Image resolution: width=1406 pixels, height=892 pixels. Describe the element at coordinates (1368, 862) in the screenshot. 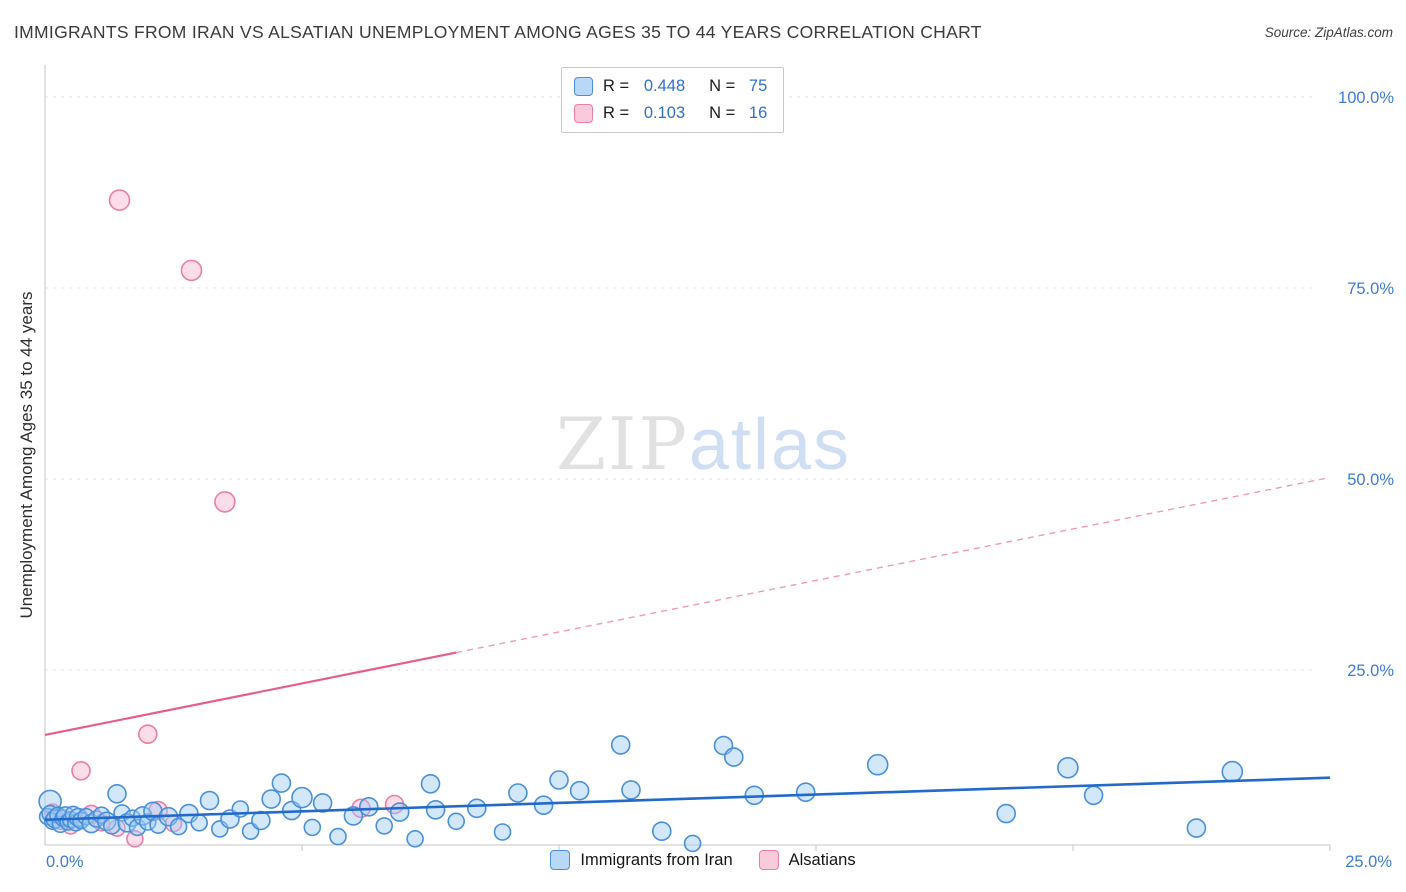

I see `x-axis-max-label: 25.0%` at that location.